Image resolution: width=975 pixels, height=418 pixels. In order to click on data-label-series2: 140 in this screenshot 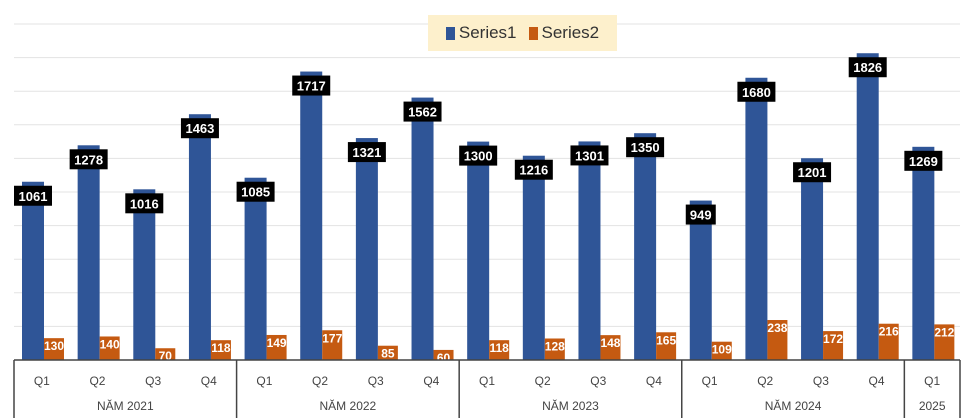, I will do `click(110, 344)`.